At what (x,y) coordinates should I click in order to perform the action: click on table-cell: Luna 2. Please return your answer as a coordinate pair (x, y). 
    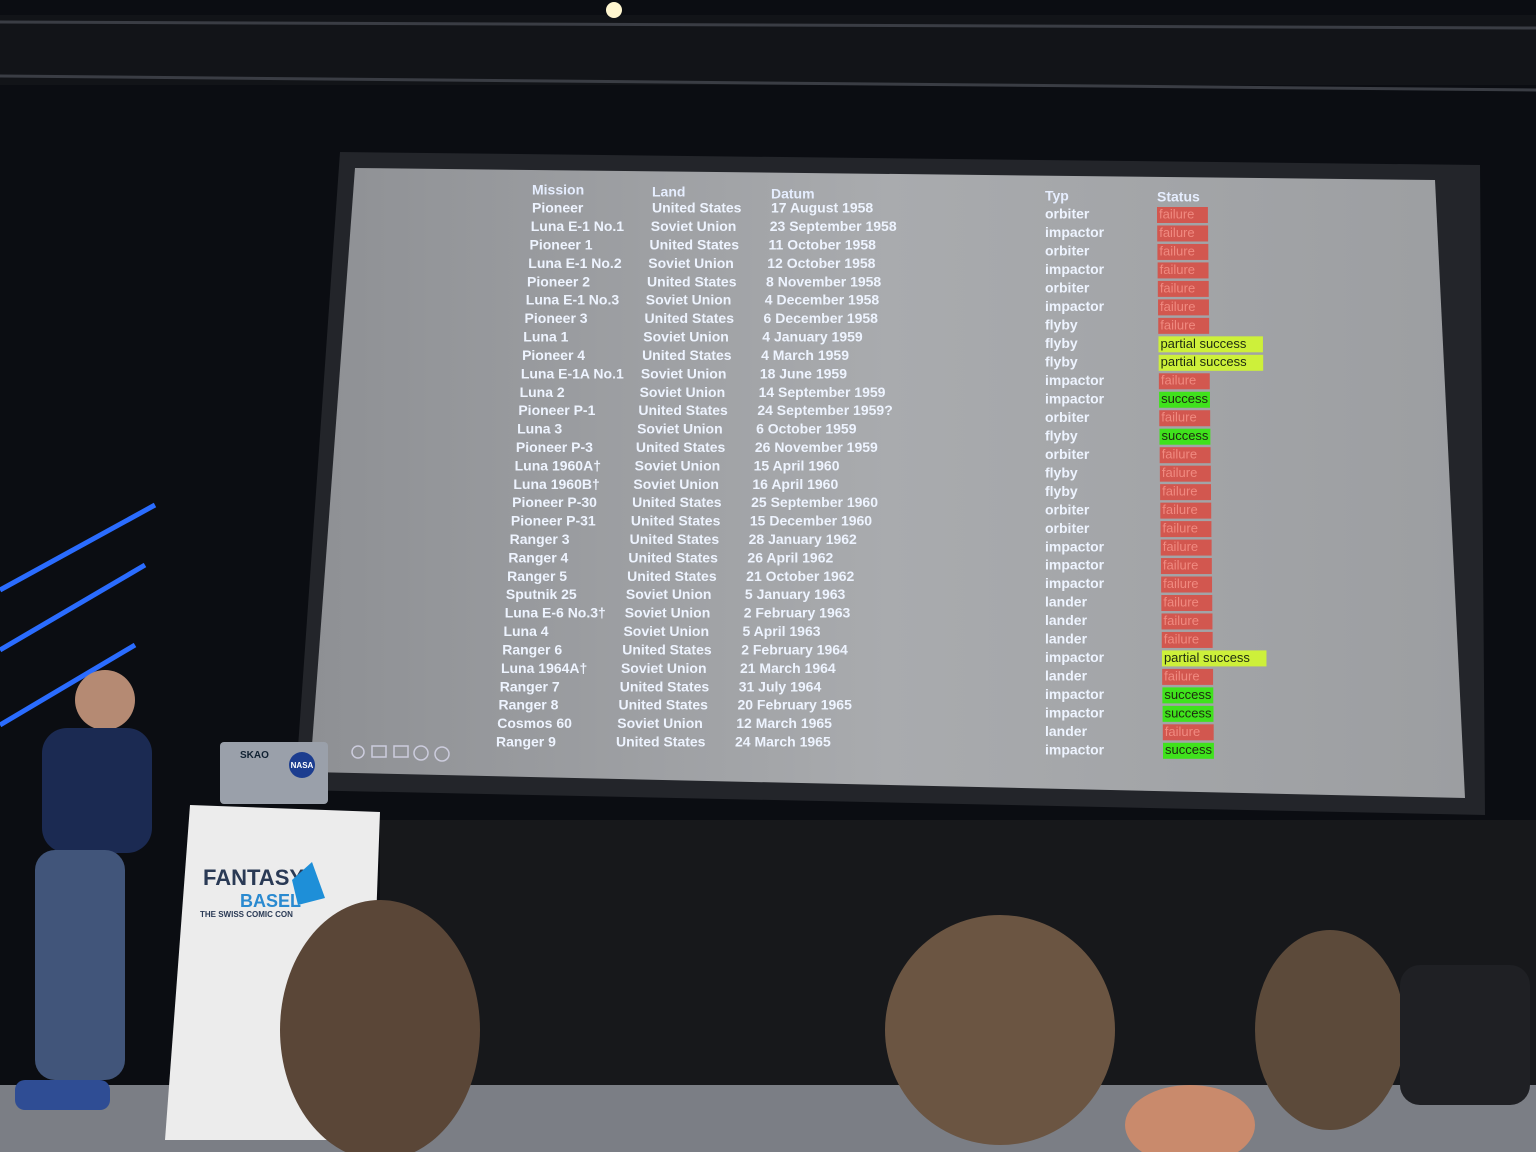
    Looking at the image, I should click on (542, 392).